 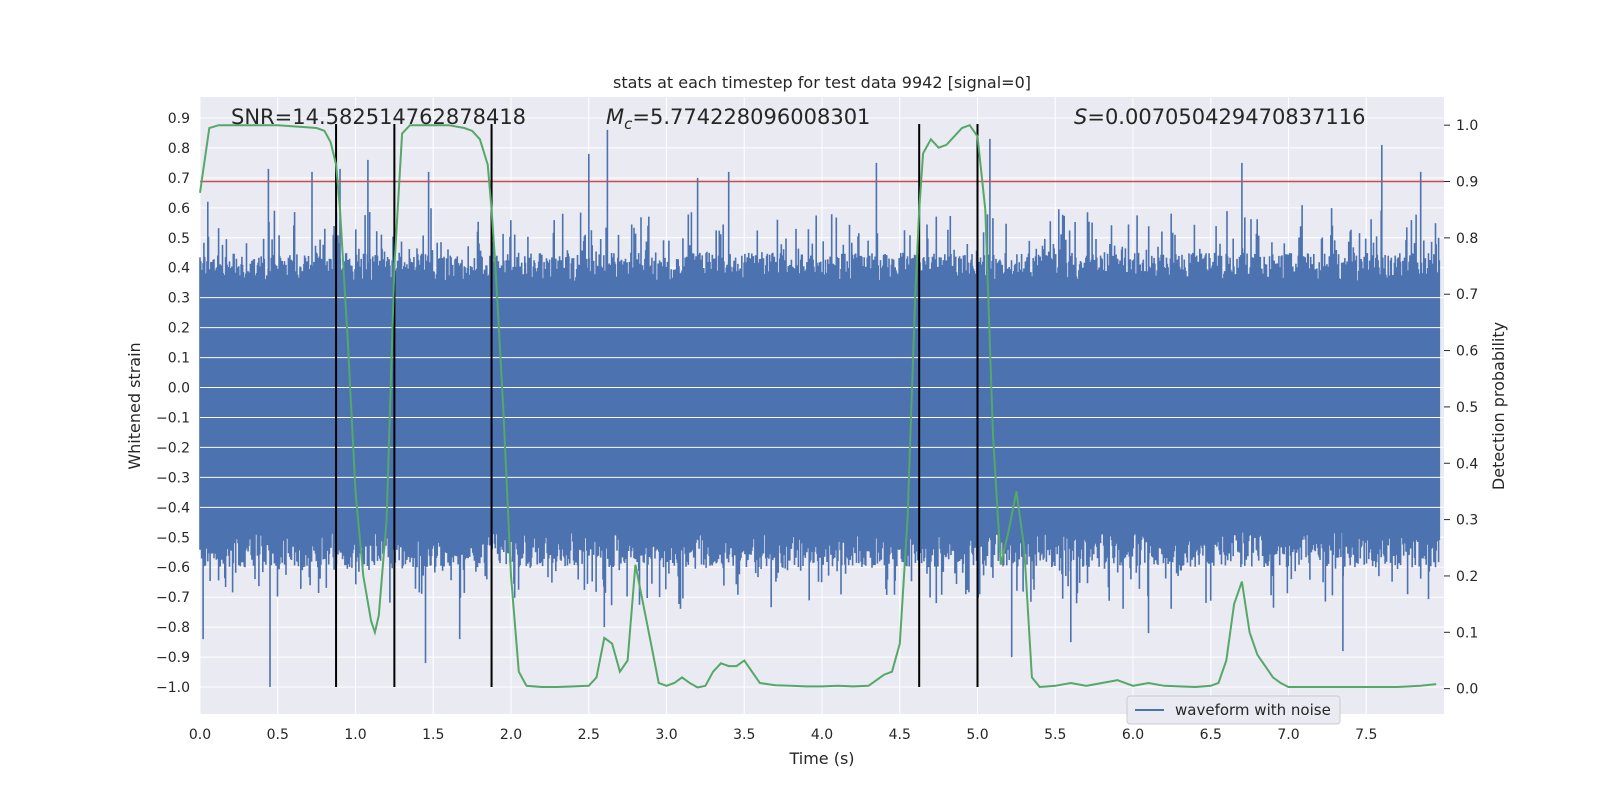 I want to click on y-axis-label: Whitened strain, so click(x=134, y=405).